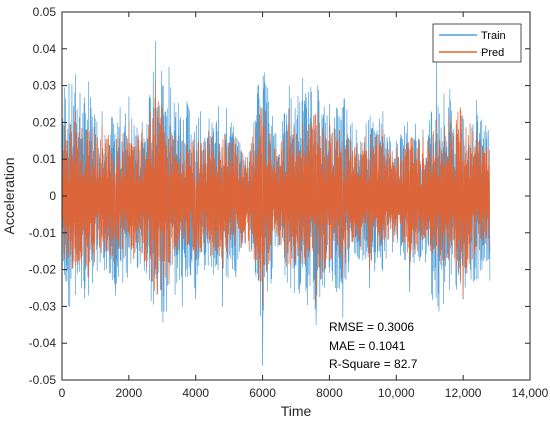 The width and height of the screenshot is (550, 427). I want to click on y-tick-label: -0.02, so click(43, 270).